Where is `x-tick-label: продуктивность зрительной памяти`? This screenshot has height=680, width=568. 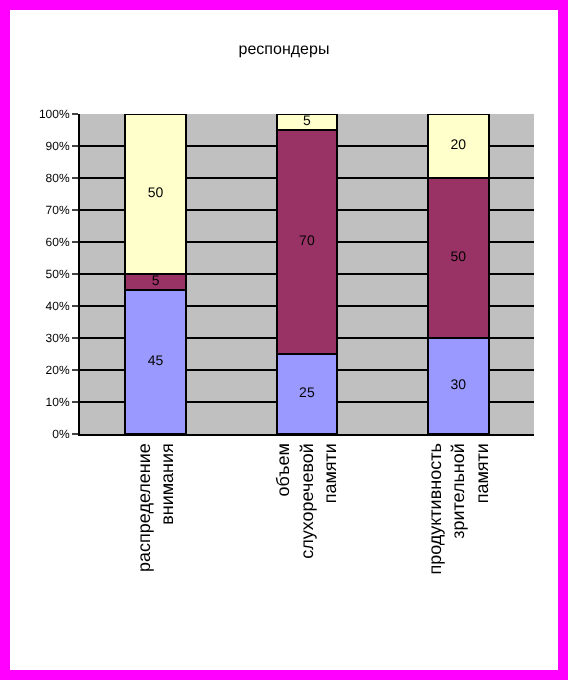 x-tick-label: продуктивность зрительной памяти is located at coordinates (458, 508).